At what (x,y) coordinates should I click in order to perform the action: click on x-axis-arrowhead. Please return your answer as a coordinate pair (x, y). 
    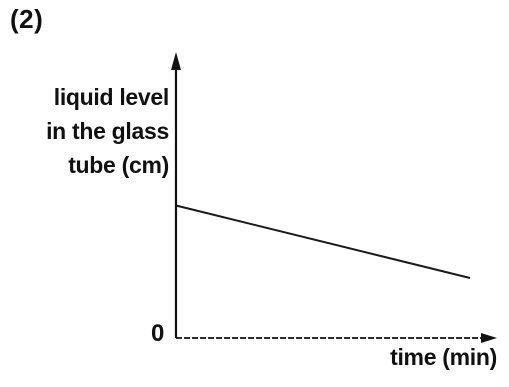
    Looking at the image, I should click on (489, 338).